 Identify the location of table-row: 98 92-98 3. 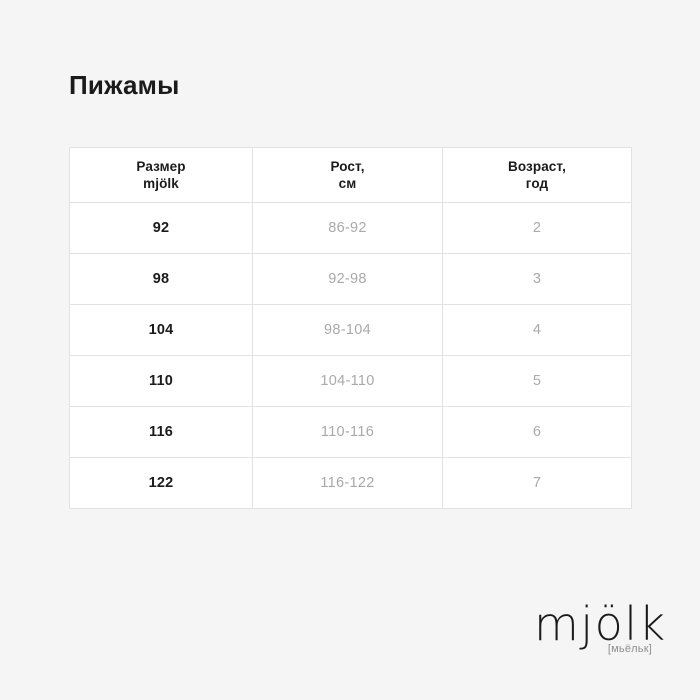
(350, 279).